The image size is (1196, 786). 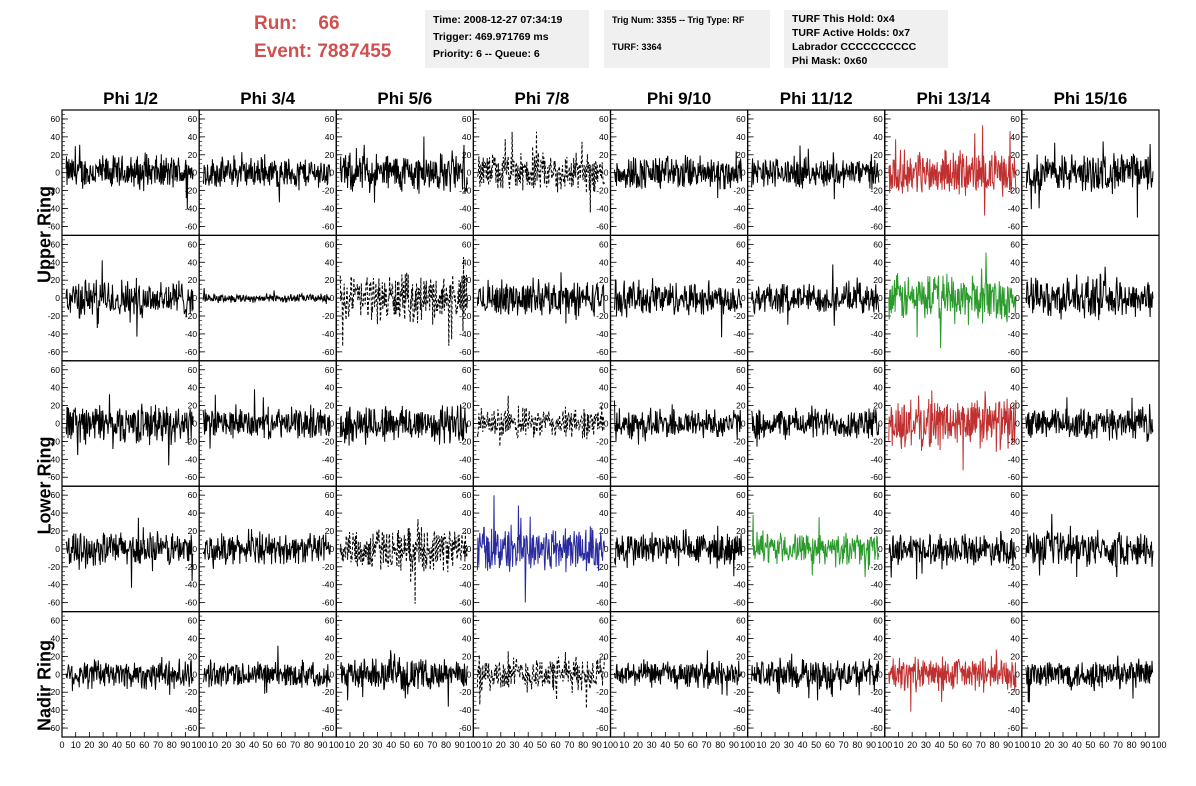 What do you see at coordinates (322, 38) in the screenshot?
I see `run-event-label: Run: 66 Event: 7887455` at bounding box center [322, 38].